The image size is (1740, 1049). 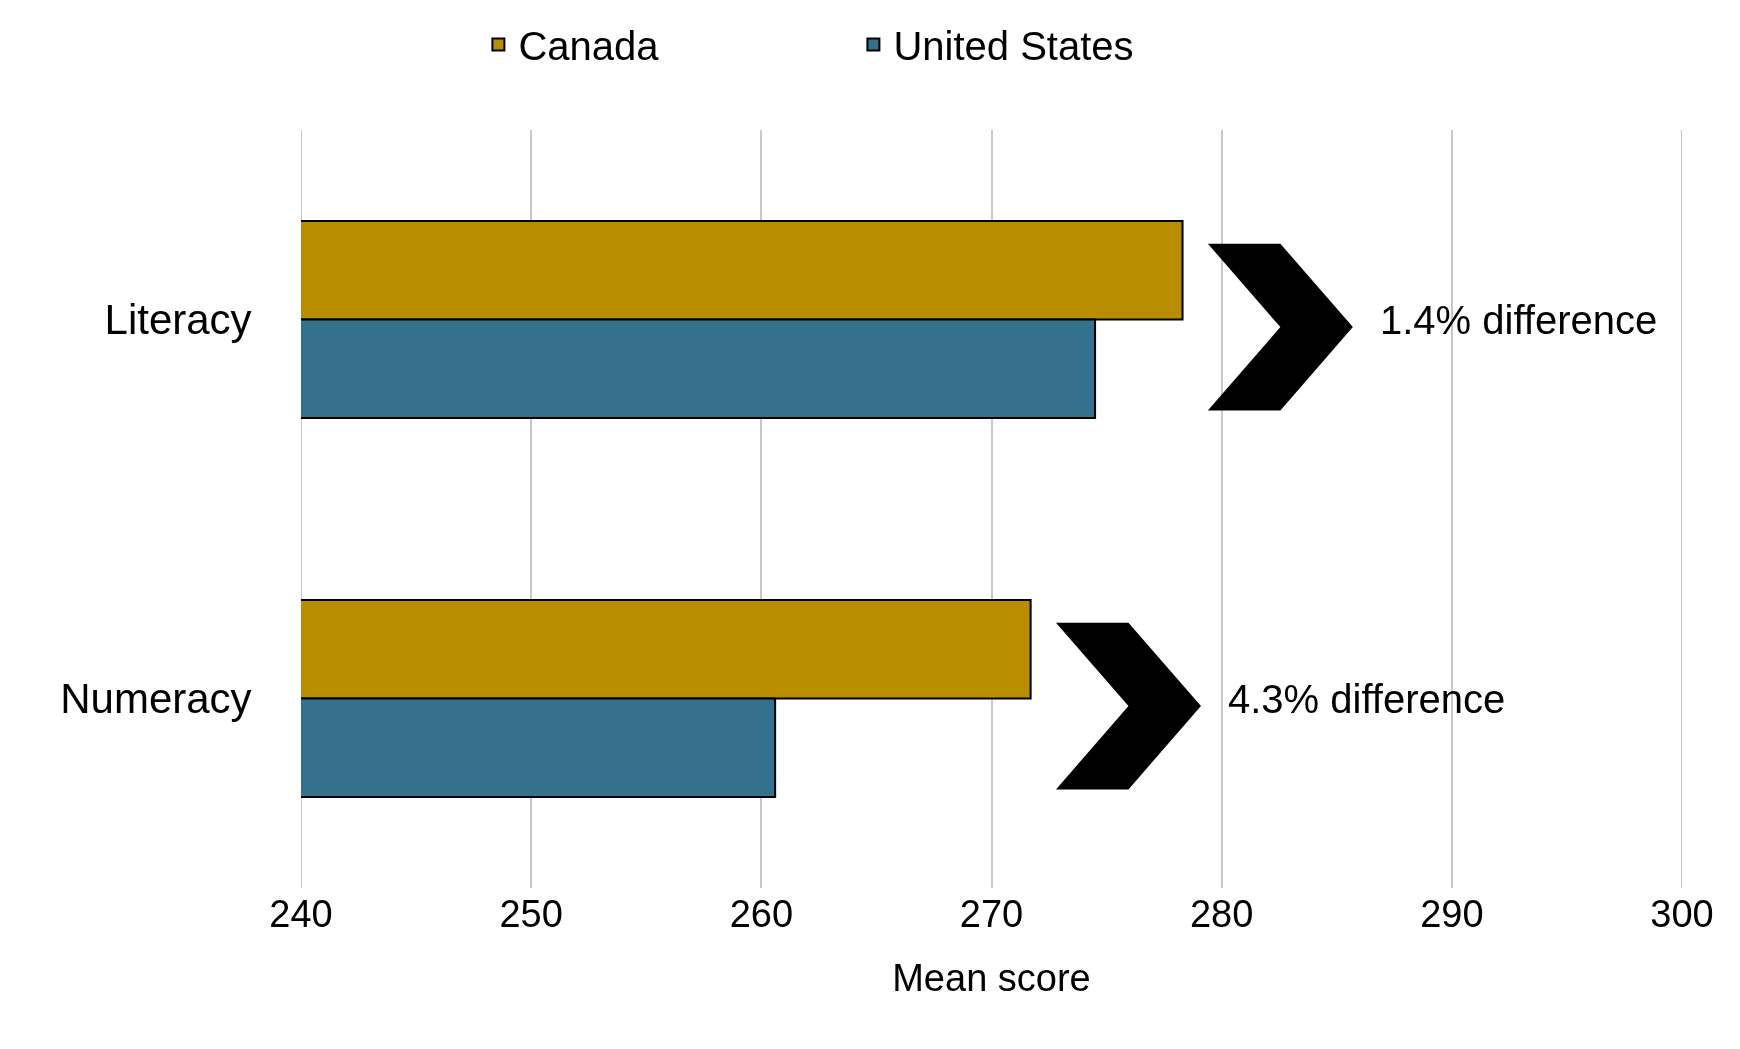 I want to click on annotation: 4.3% difference, so click(x=1367, y=699).